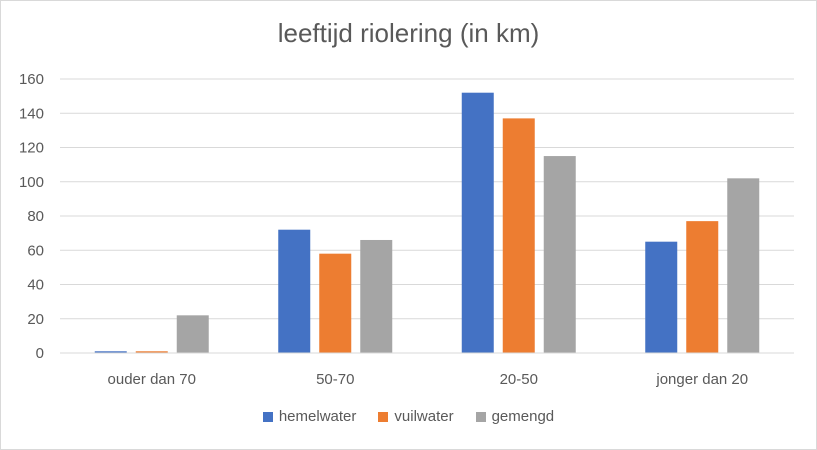  I want to click on legend-label: vuilwater, so click(424, 416).